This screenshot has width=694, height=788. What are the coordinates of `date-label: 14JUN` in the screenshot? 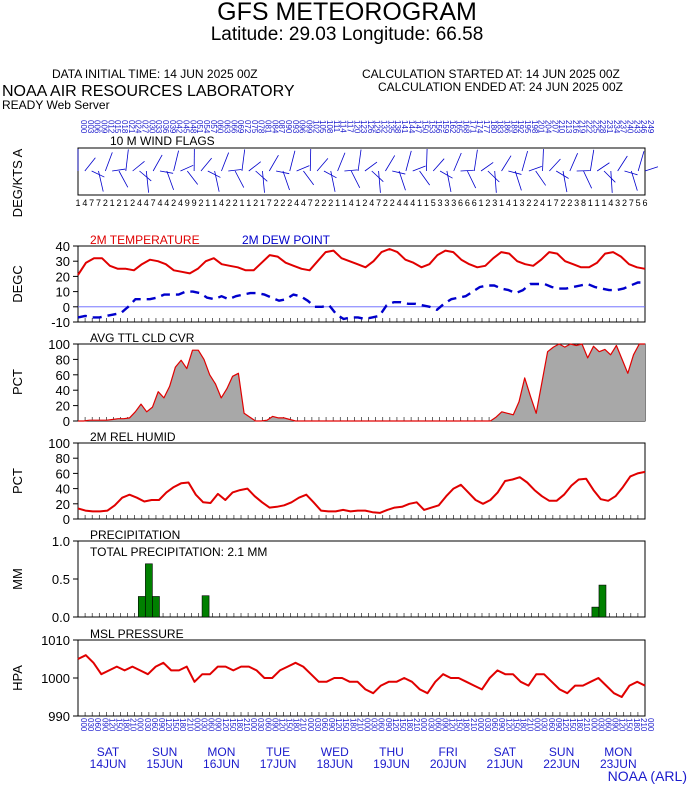 It's located at (108, 764).